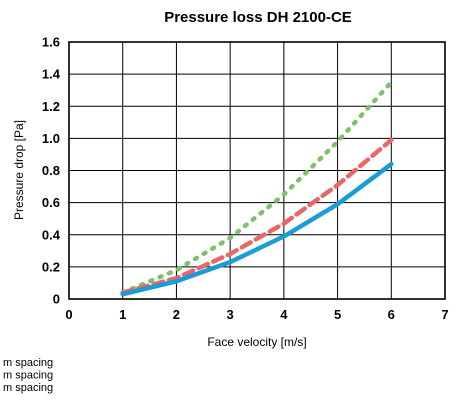 The height and width of the screenshot is (412, 460). Describe the element at coordinates (258, 17) in the screenshot. I see `chart-title: Pressure loss DH 2100-CE` at that location.